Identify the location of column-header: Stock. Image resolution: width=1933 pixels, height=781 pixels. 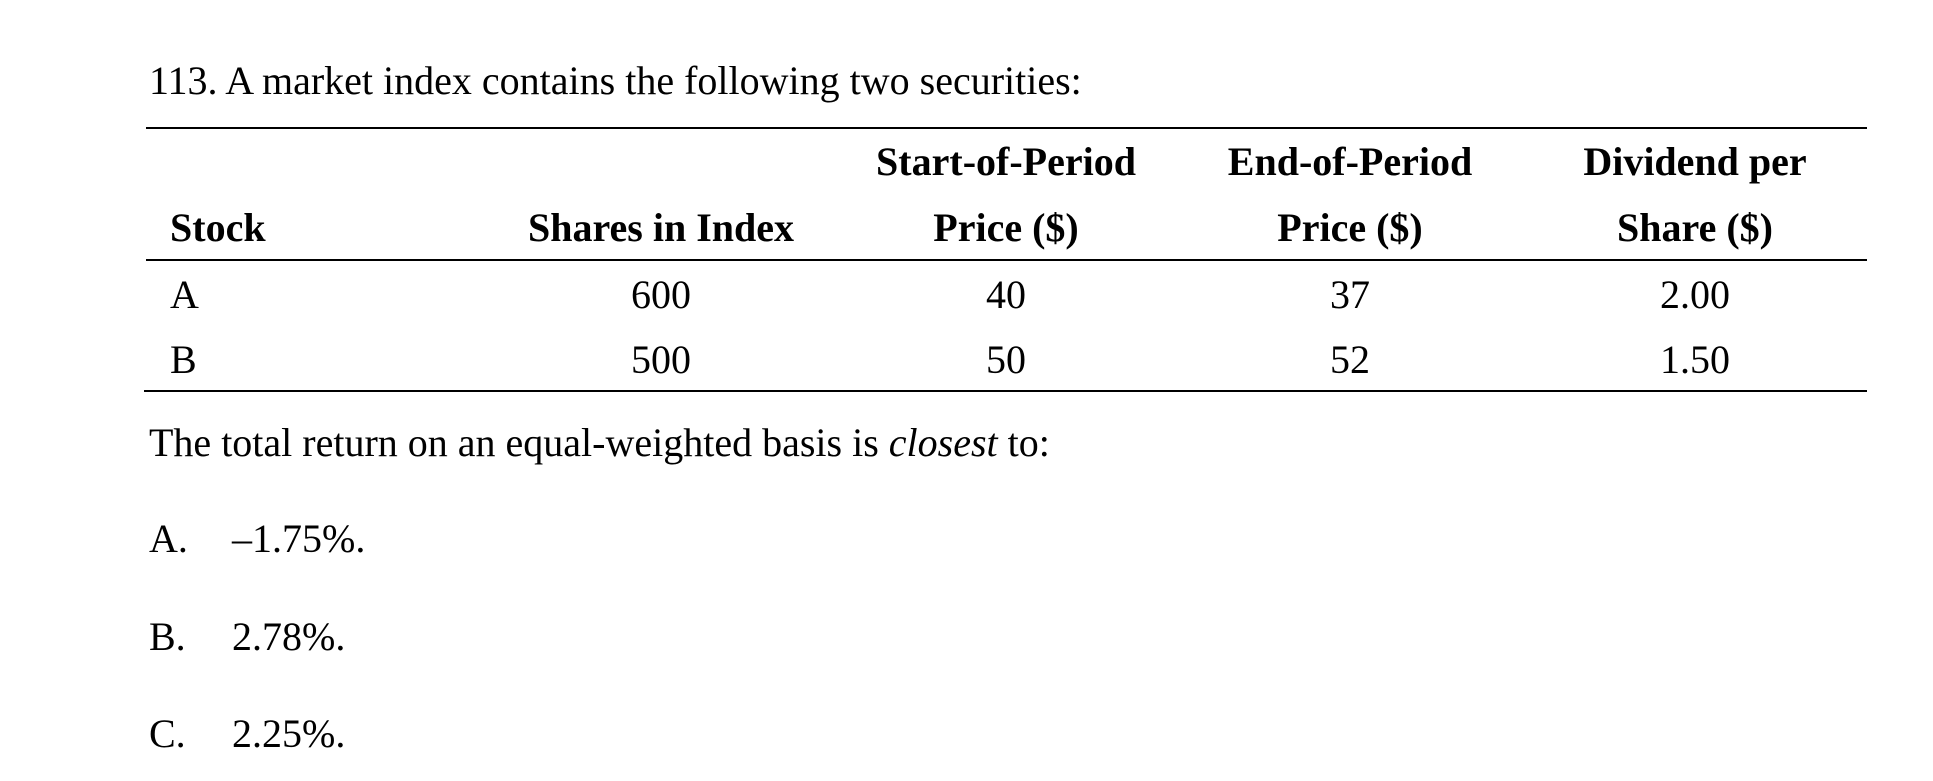
(218, 227).